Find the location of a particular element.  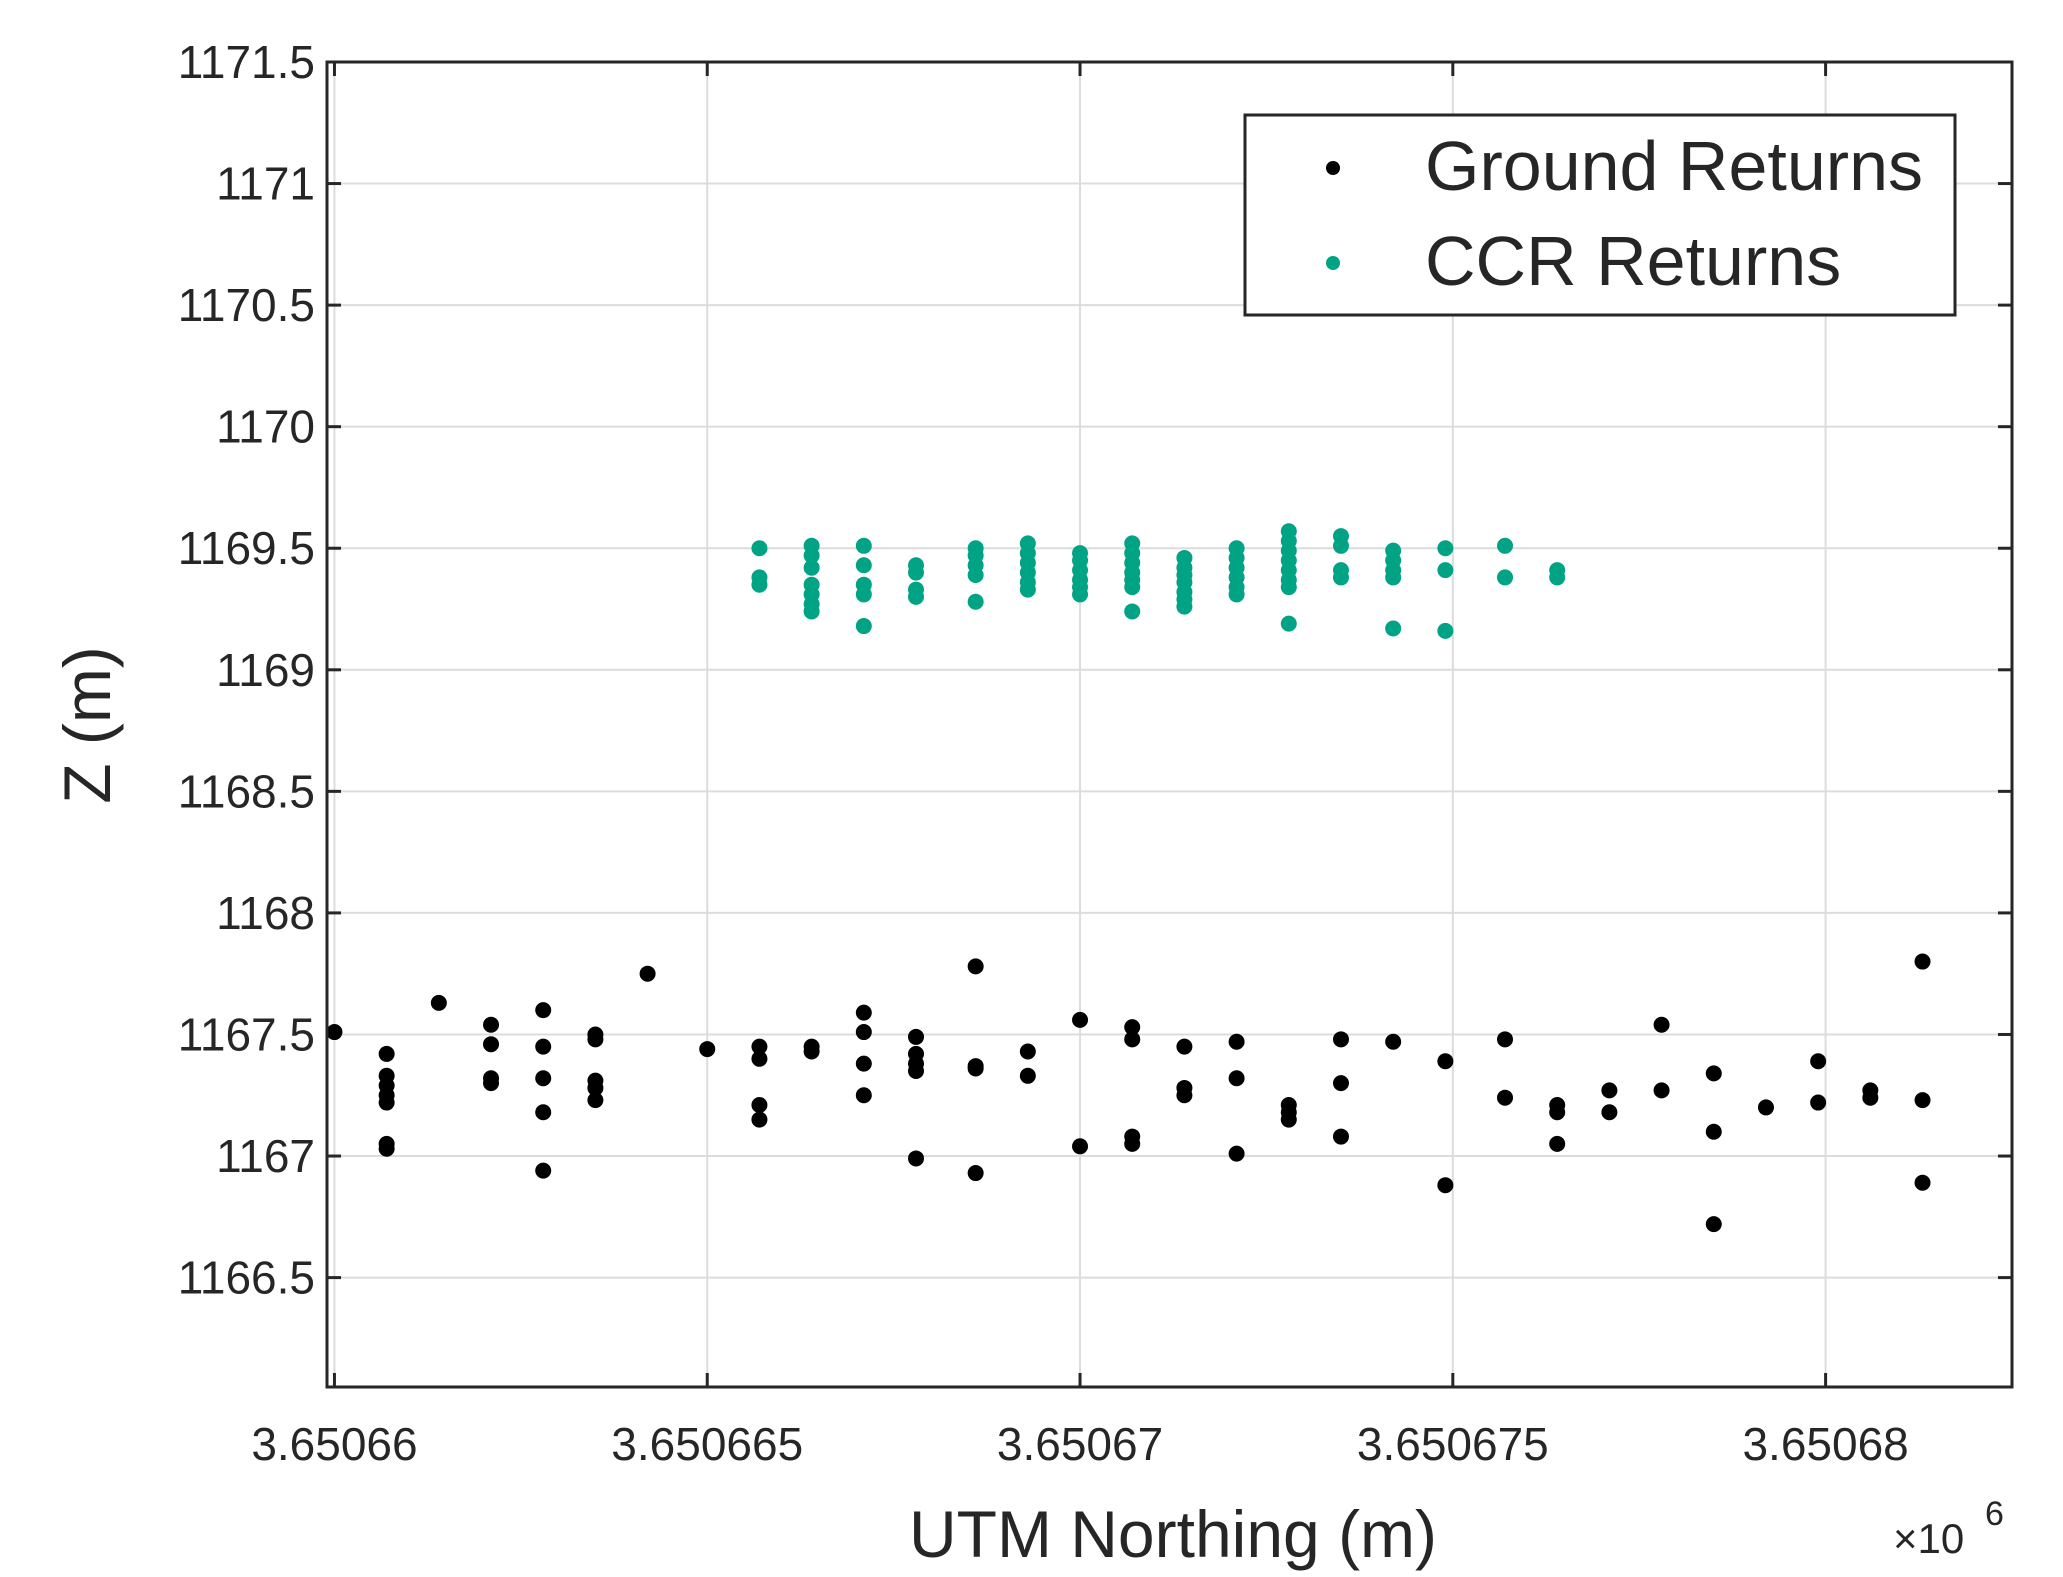

legend-marker-ground-returns is located at coordinates (1333, 168).